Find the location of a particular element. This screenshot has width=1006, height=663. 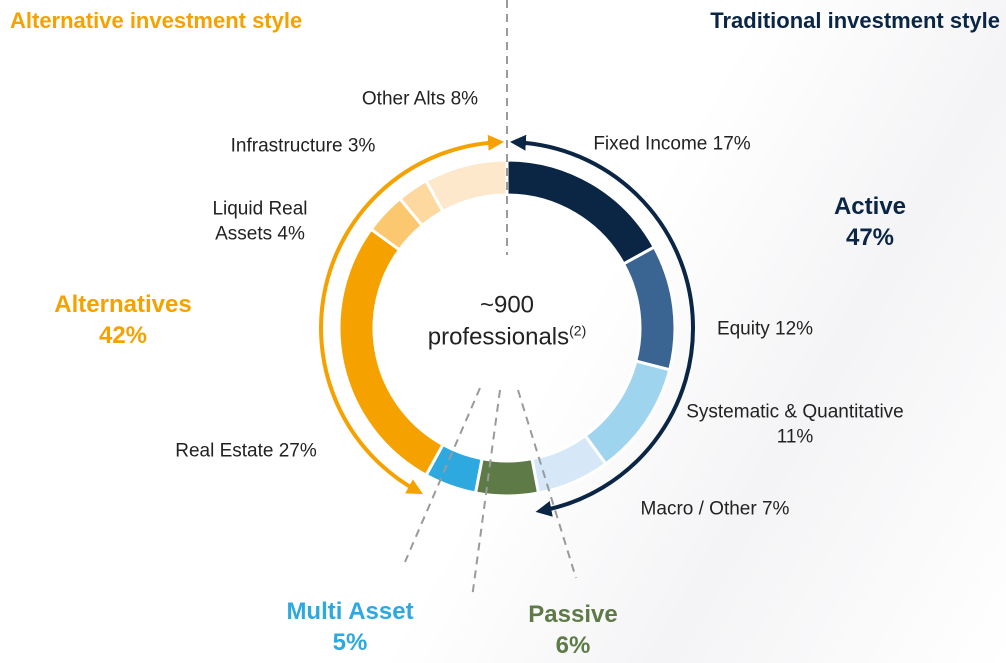

group-value: 42% is located at coordinates (123, 335).